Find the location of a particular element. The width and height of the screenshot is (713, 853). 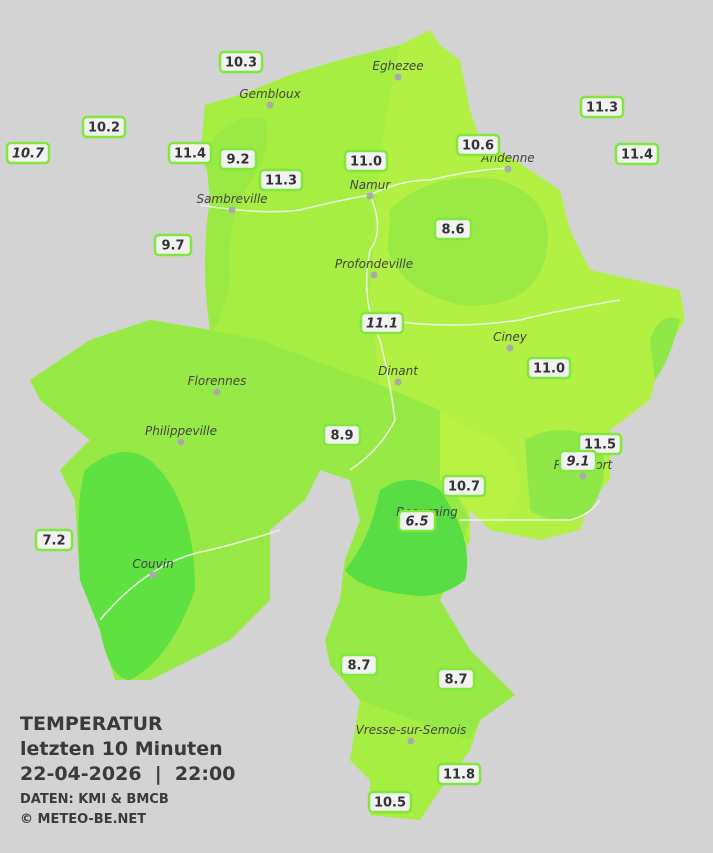

station-value: 10.2 is located at coordinates (104, 128).